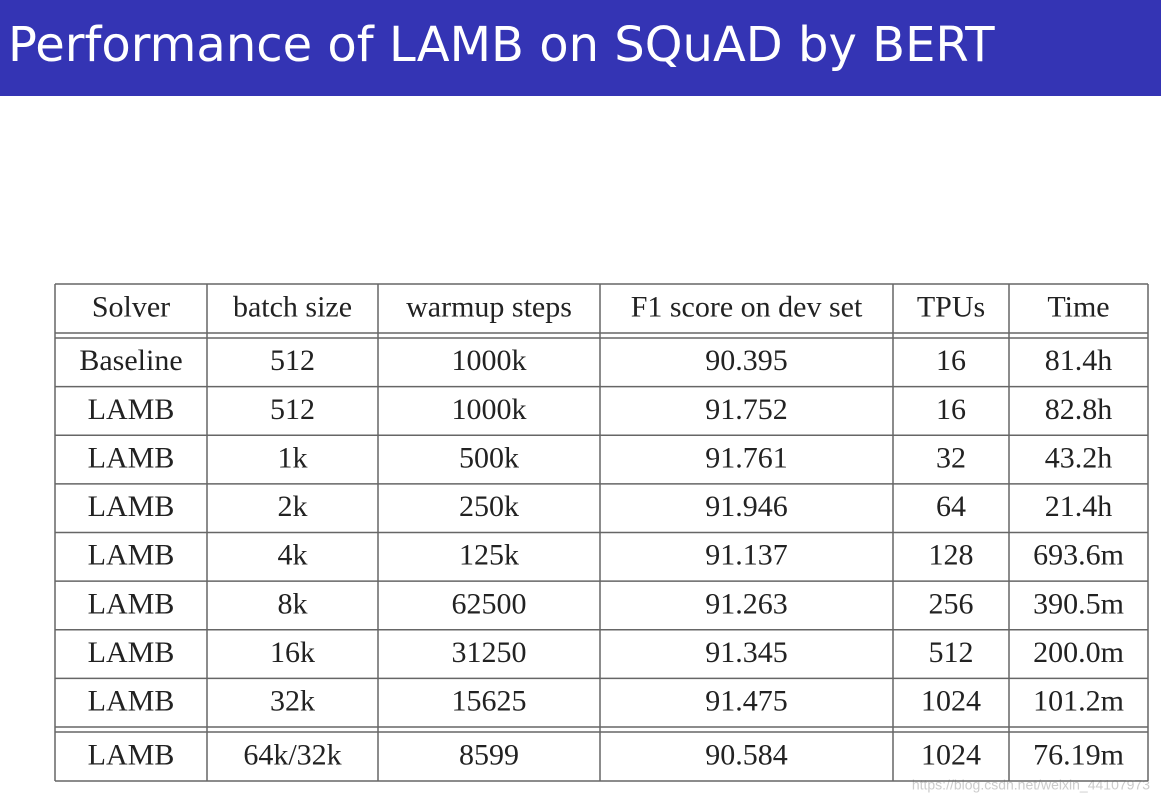 The image size is (1161, 803). What do you see at coordinates (489, 306) in the screenshot?
I see `column-header: warmup steps` at bounding box center [489, 306].